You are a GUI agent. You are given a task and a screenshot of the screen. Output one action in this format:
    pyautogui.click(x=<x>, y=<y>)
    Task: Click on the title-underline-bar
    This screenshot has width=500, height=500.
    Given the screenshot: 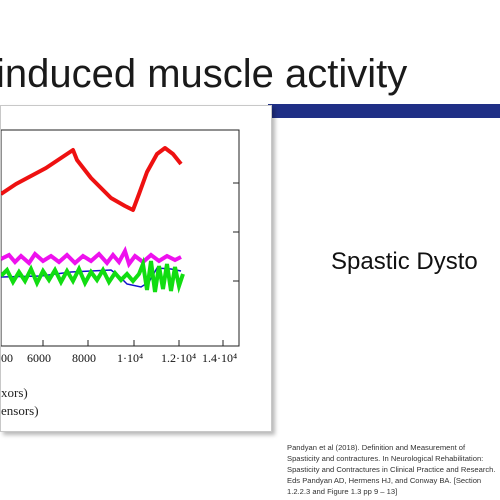 What is the action you would take?
    pyautogui.click(x=384, y=111)
    